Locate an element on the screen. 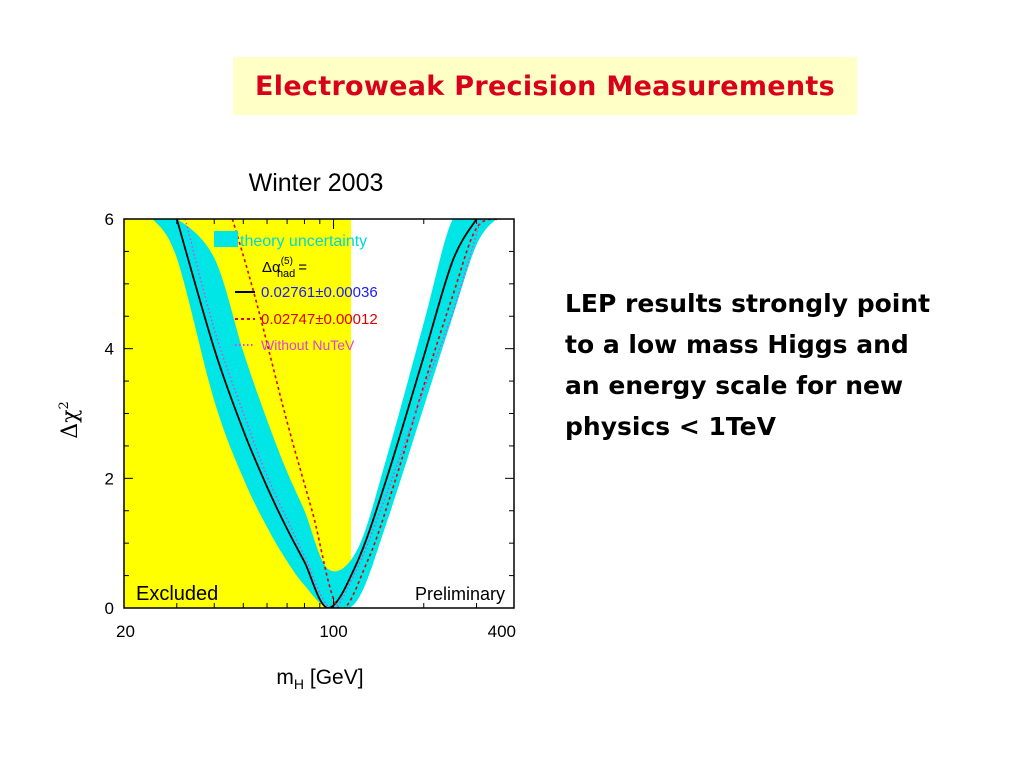 The image size is (1024, 768). legend-delta-alpha-header: Δα(5) had = is located at coordinates (284, 268).